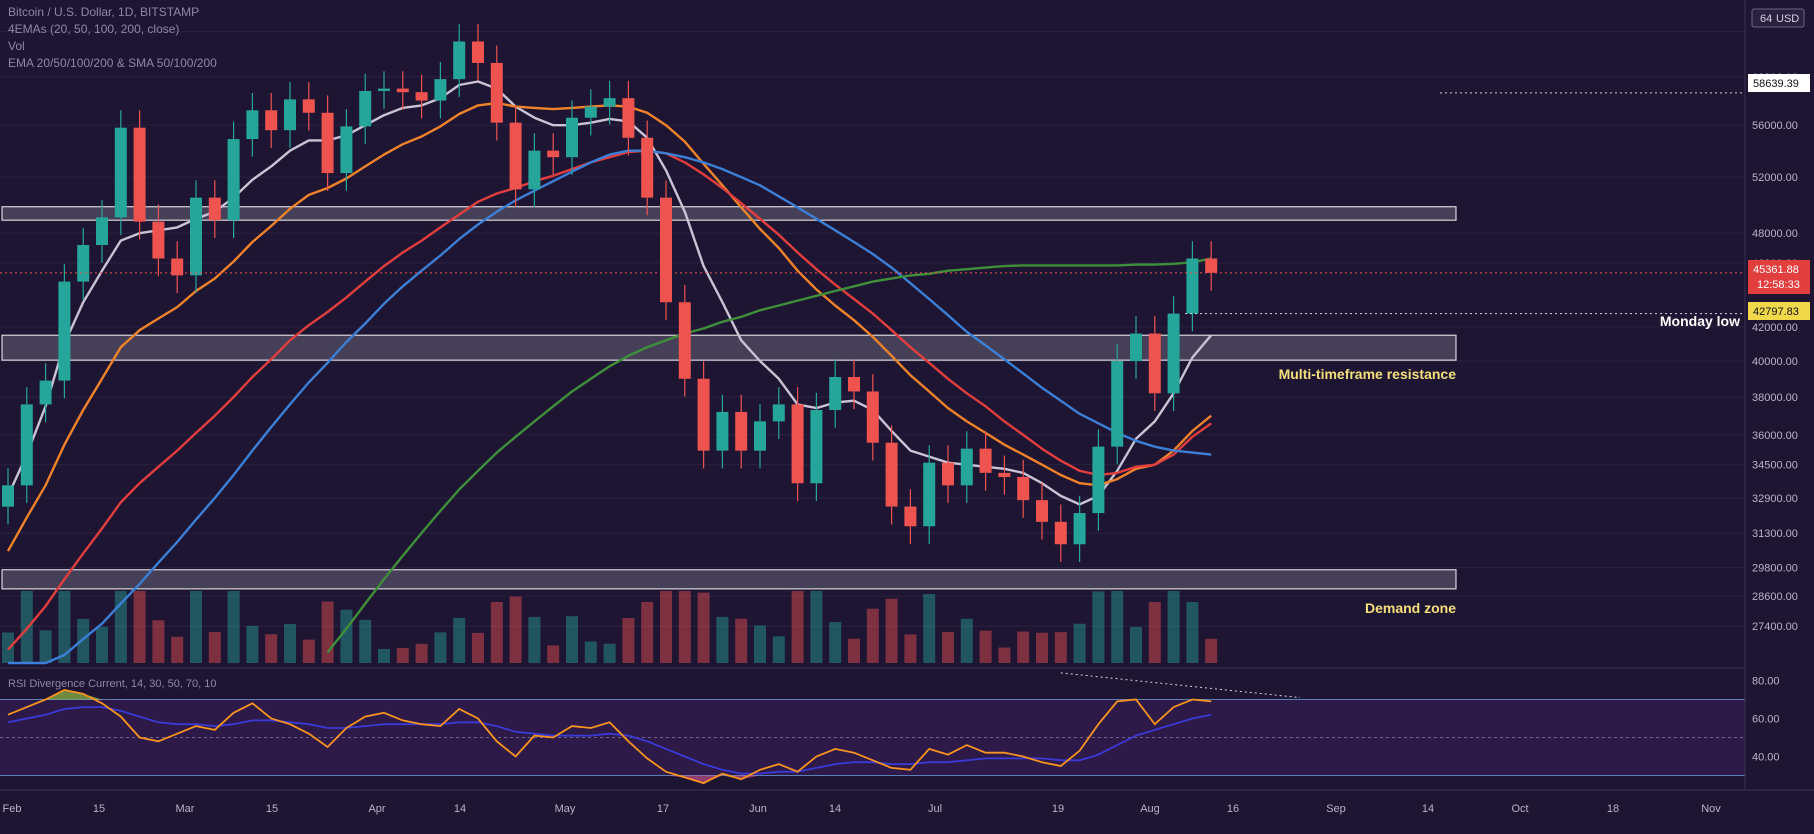 The width and height of the screenshot is (1814, 834). I want to click on price-tick-8: 38000.00, so click(1775, 398).